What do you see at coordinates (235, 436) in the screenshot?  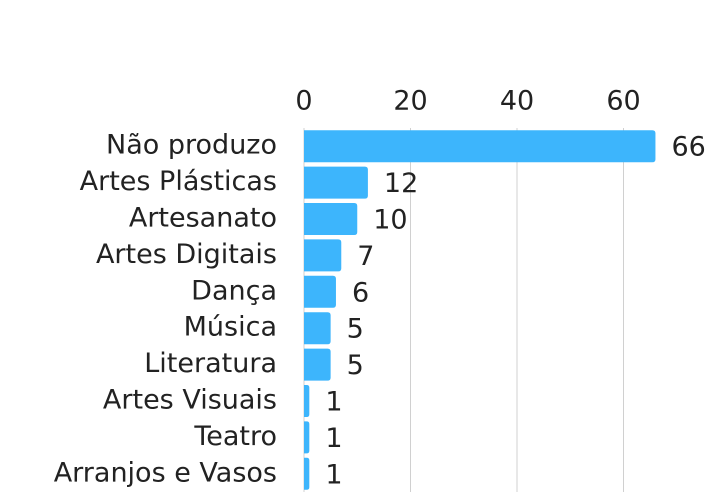 I see `y-tick-label: Teatro` at bounding box center [235, 436].